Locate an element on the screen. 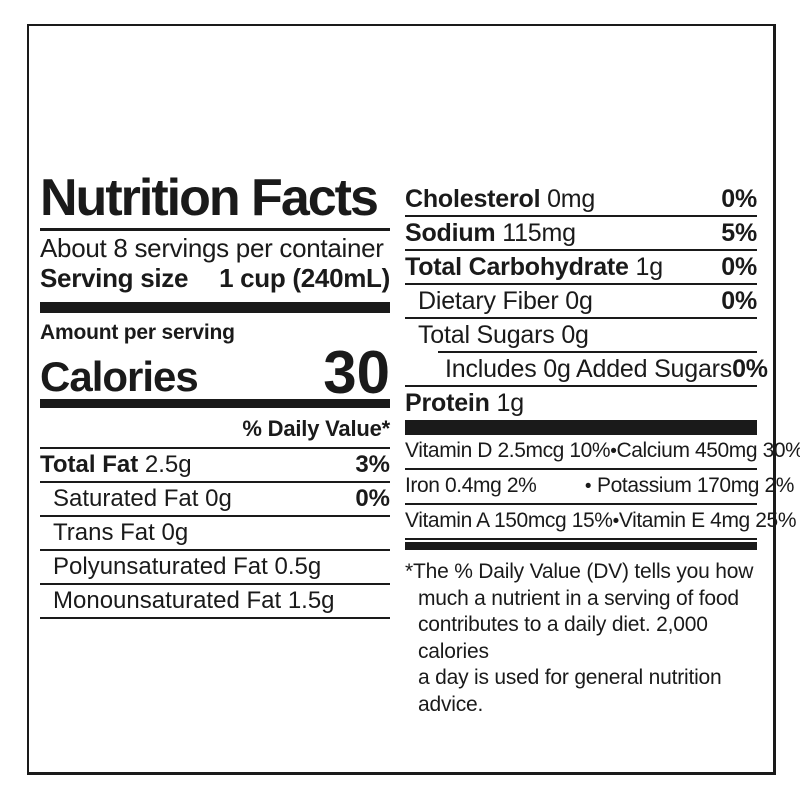  micronutrient-row: Vitamin A 150mcg 15% • Vitamin E 4mg 25% is located at coordinates (601, 522).